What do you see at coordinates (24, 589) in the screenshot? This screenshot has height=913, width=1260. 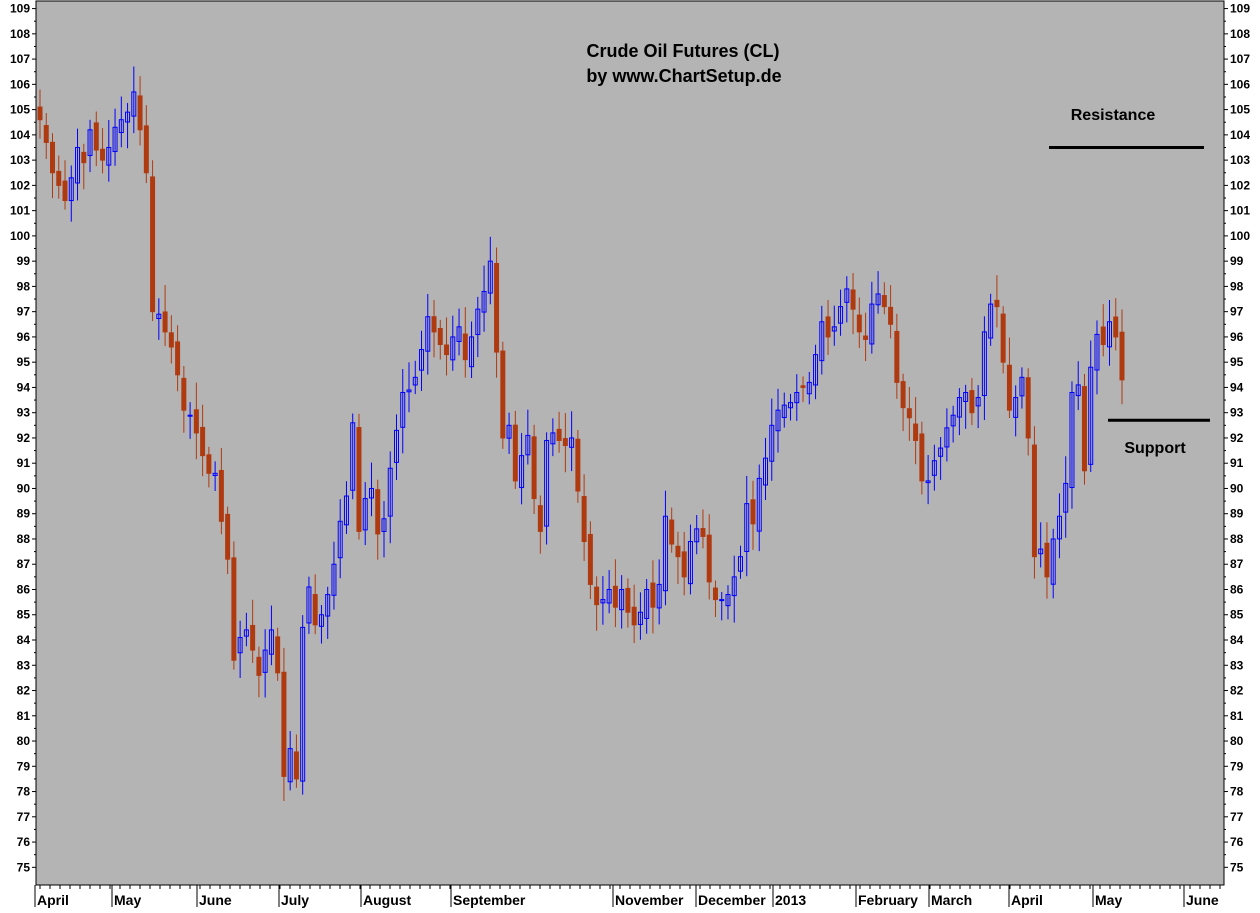 I see `y-tick-label-left: 86` at bounding box center [24, 589].